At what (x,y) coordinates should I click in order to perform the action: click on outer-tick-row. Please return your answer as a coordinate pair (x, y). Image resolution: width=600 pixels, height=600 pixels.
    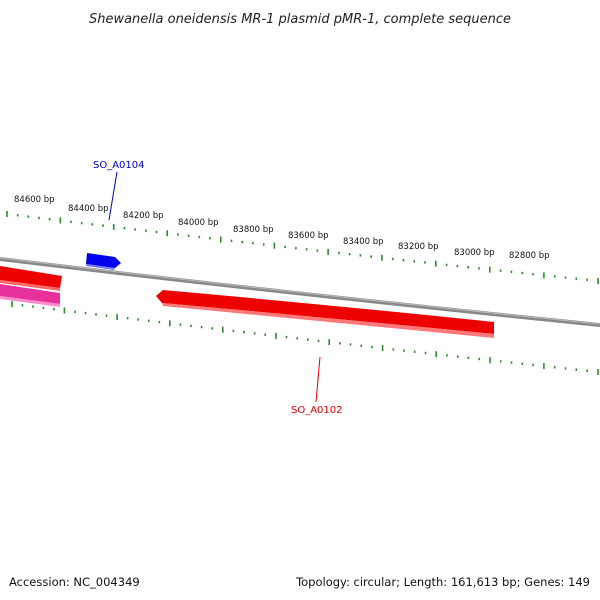
    Looking at the image, I should click on (302, 247).